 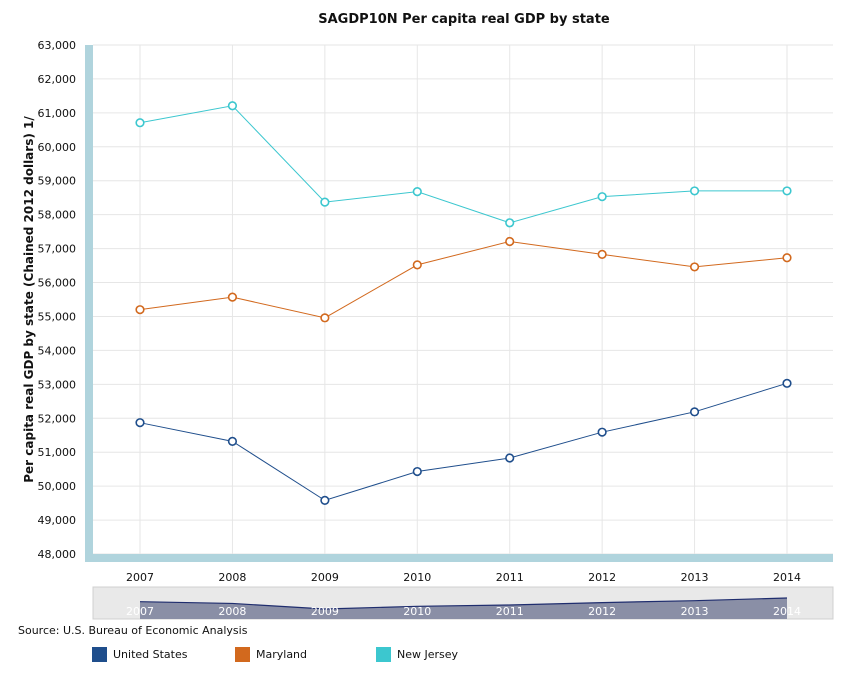 I want to click on y-tick-label: 52,000, so click(x=57, y=418).